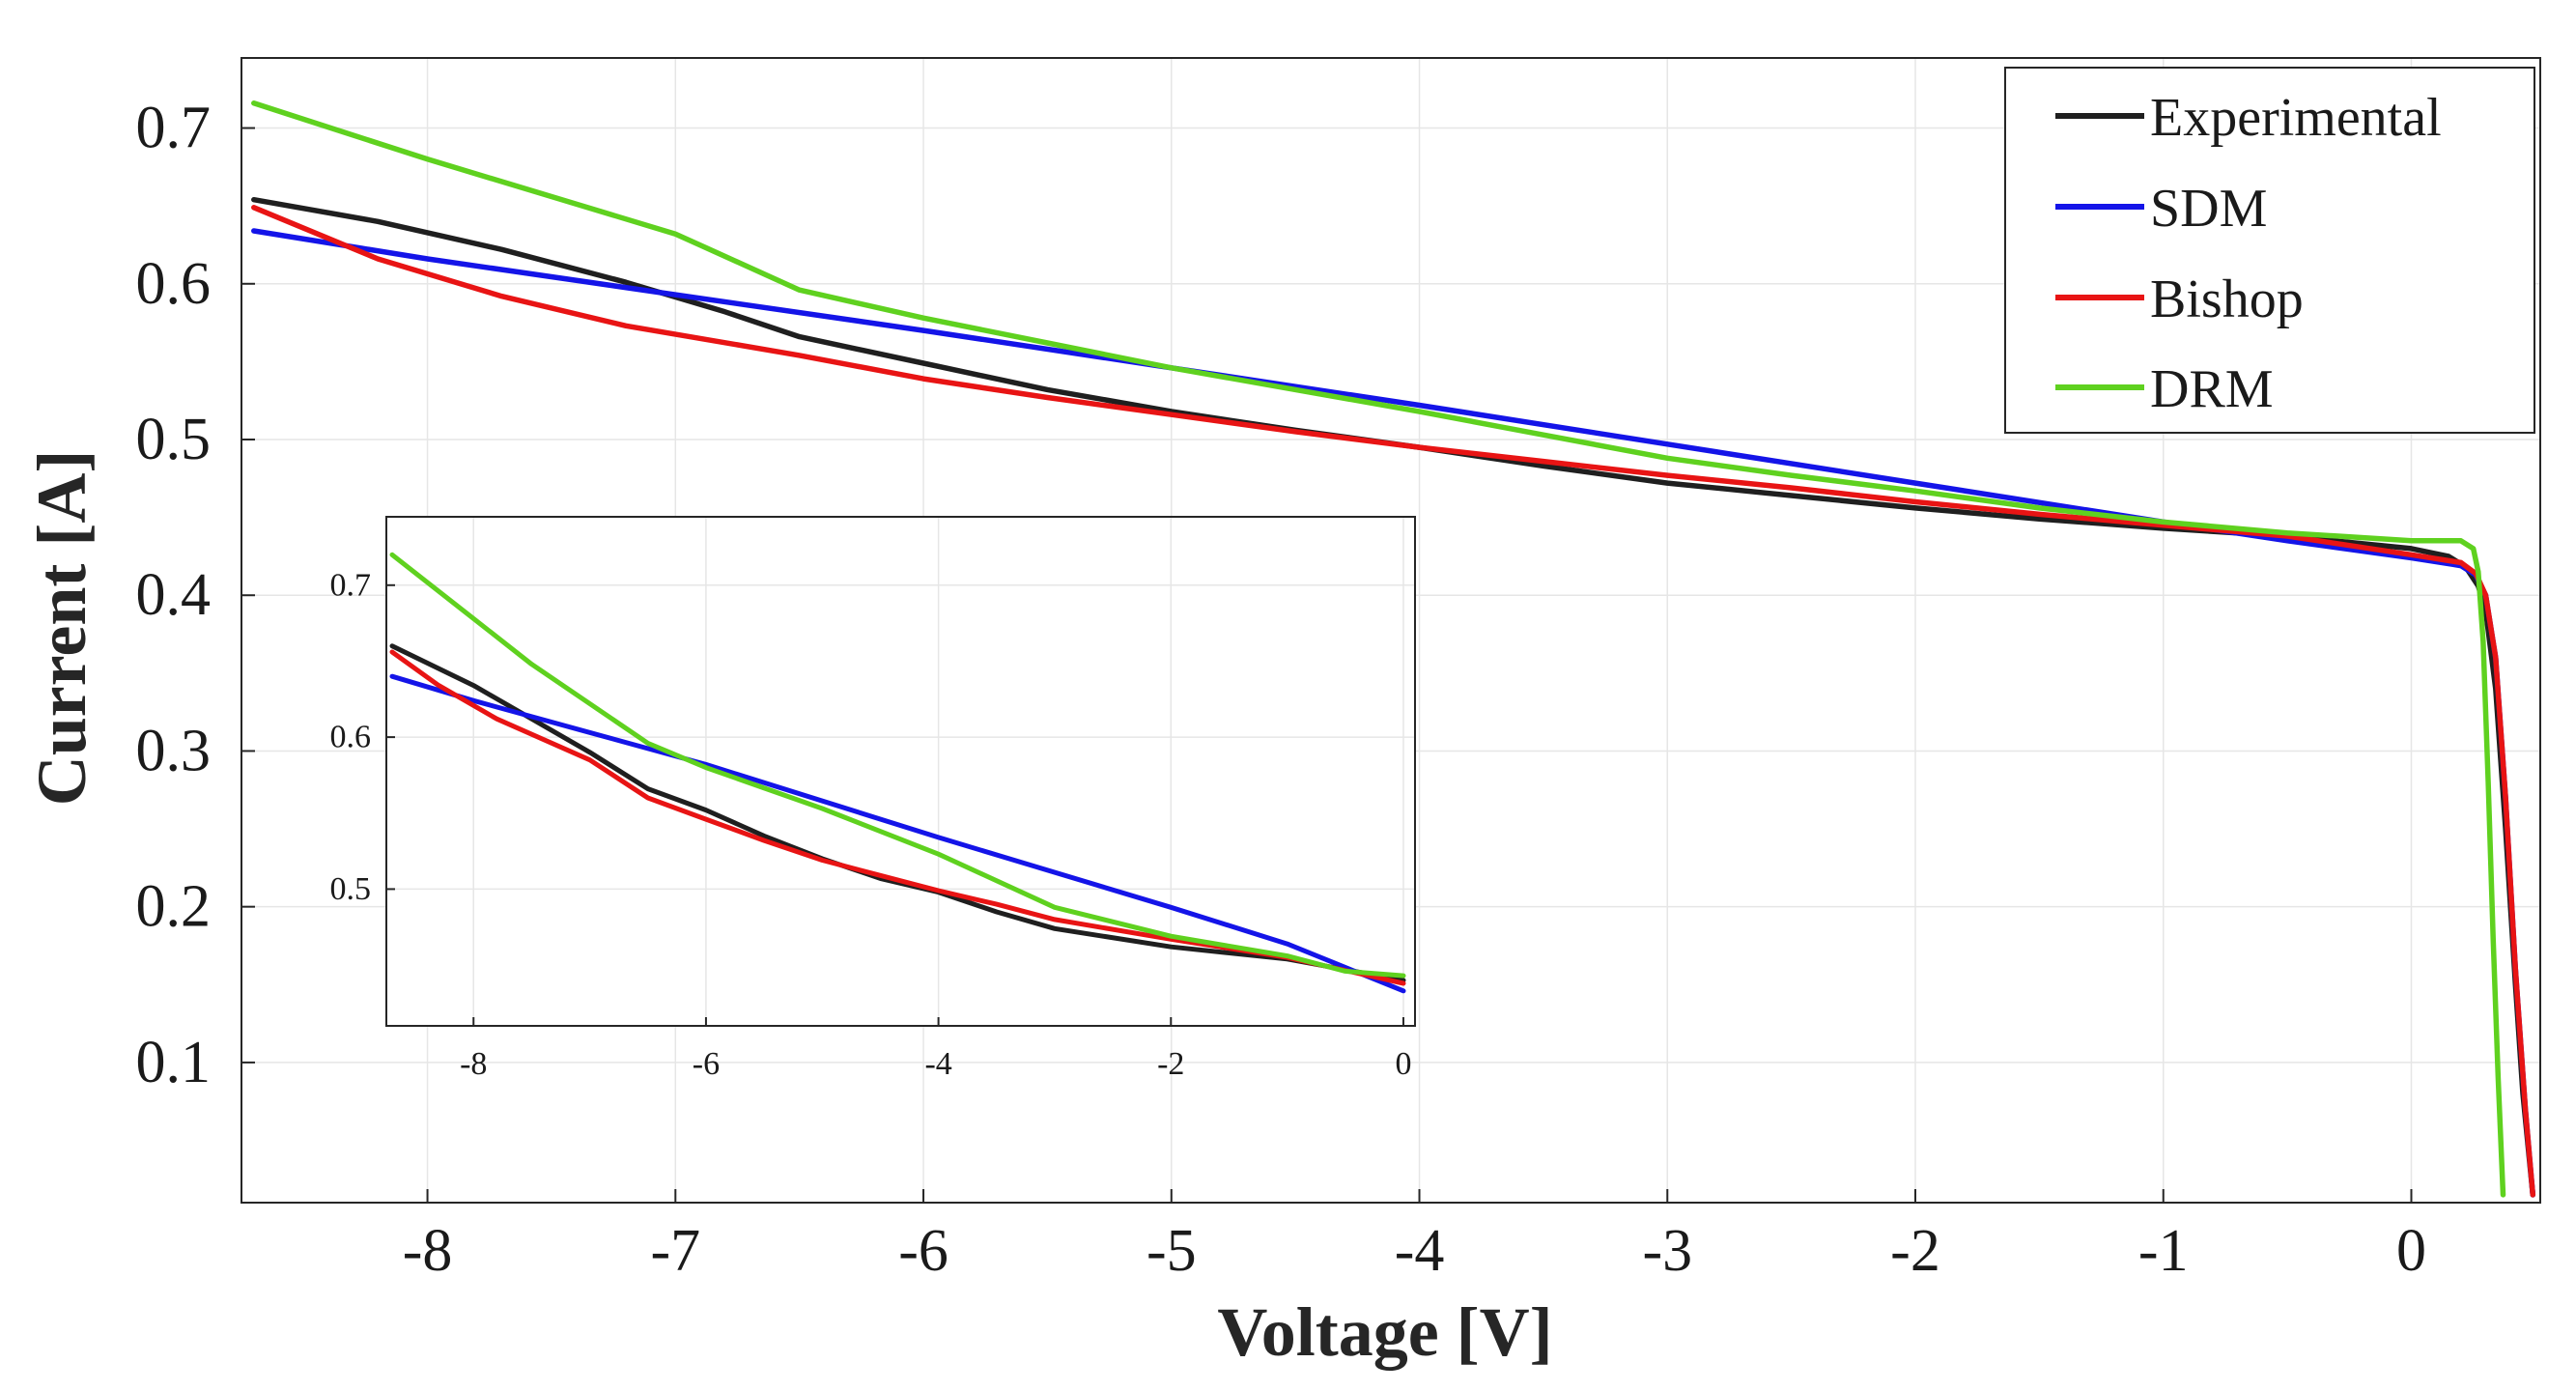 The height and width of the screenshot is (1391, 2576). Describe the element at coordinates (174, 128) in the screenshot. I see `main-y-tick-label: 0.7` at that location.